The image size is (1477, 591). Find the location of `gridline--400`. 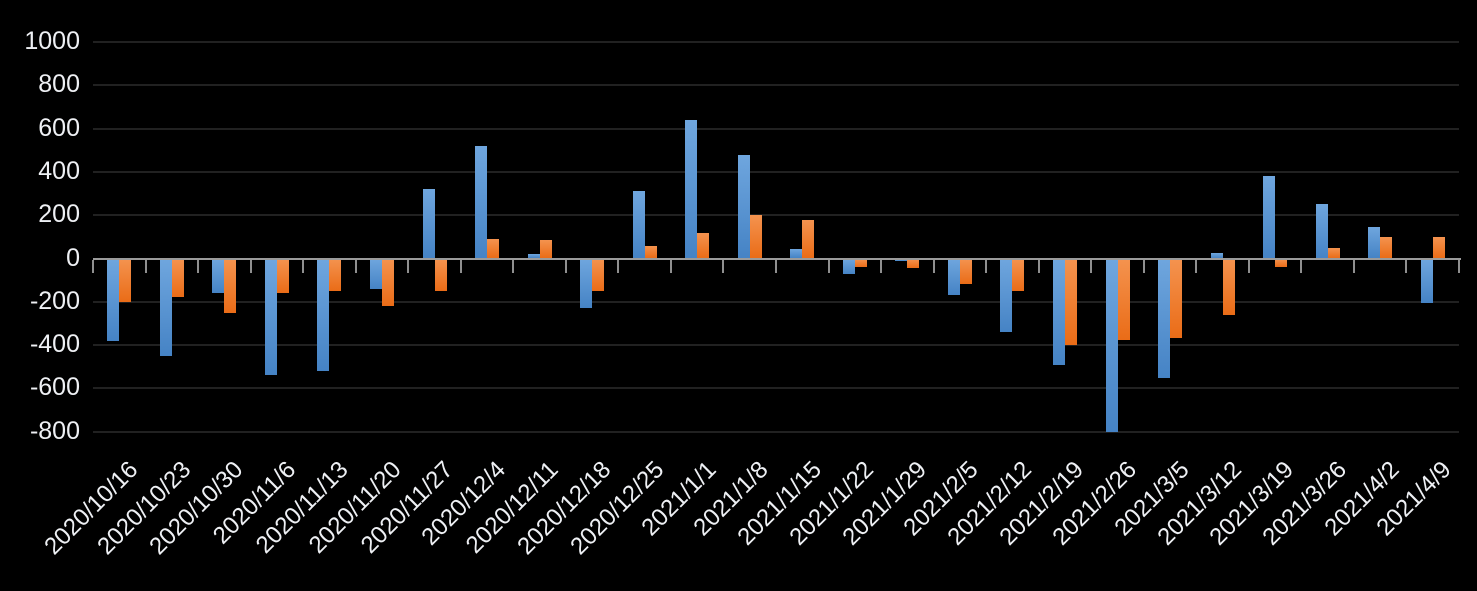

gridline--400 is located at coordinates (776, 345).